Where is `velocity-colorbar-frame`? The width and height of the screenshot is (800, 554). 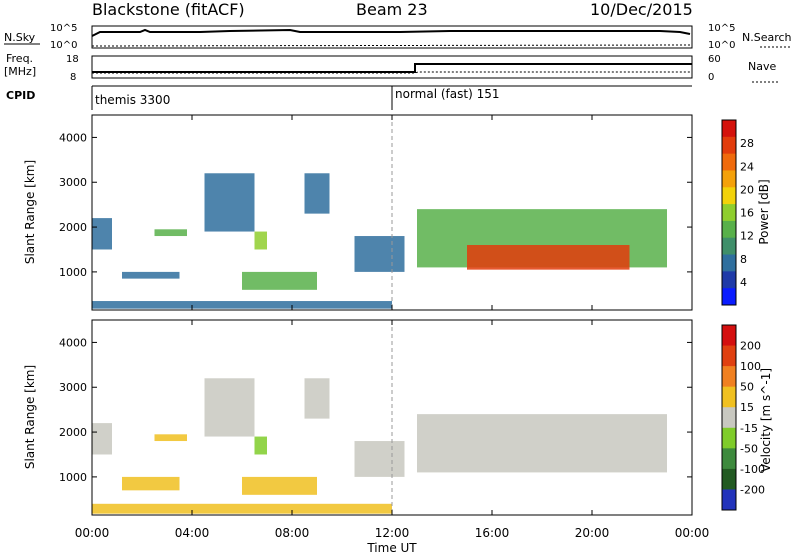
velocity-colorbar-frame is located at coordinates (729, 417).